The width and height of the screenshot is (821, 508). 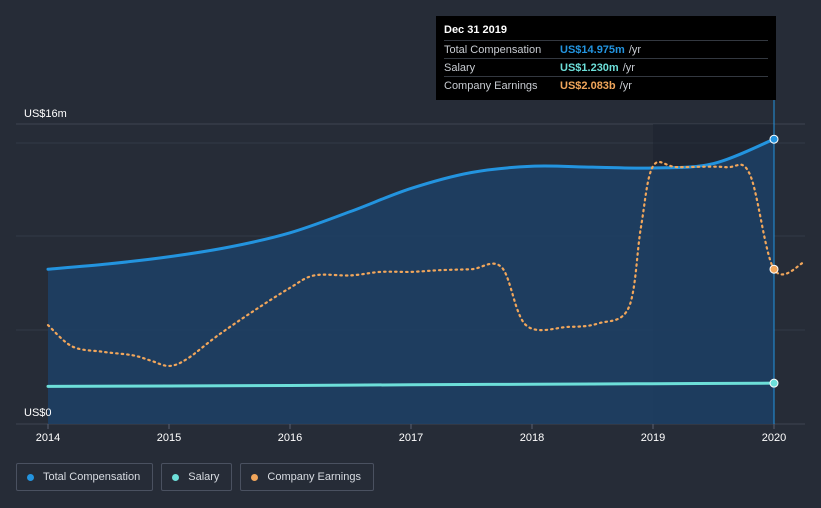 What do you see at coordinates (411, 384) in the screenshot?
I see `salary-line` at bounding box center [411, 384].